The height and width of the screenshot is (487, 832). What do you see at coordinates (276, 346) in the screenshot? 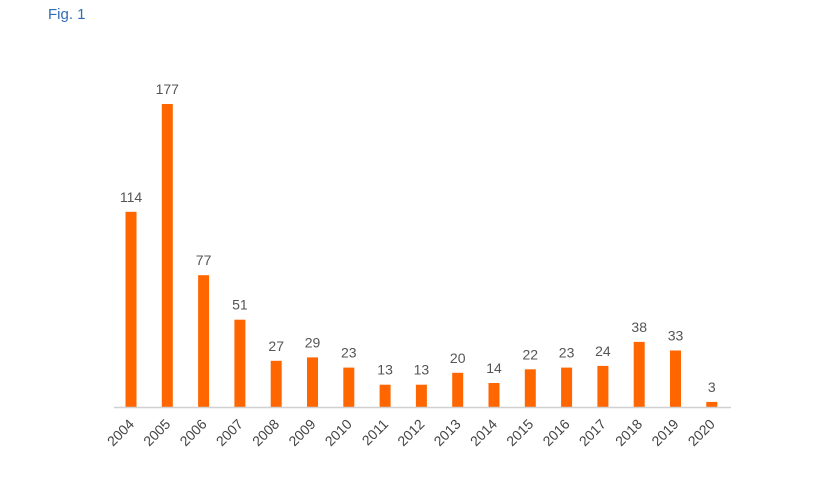
I see `value-label-2008: 27` at bounding box center [276, 346].